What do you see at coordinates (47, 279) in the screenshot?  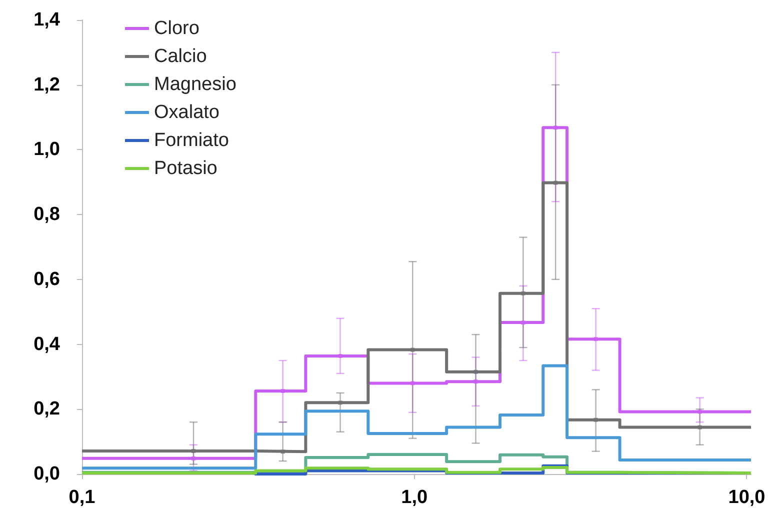 I see `y-tick-label: 0,6` at bounding box center [47, 279].